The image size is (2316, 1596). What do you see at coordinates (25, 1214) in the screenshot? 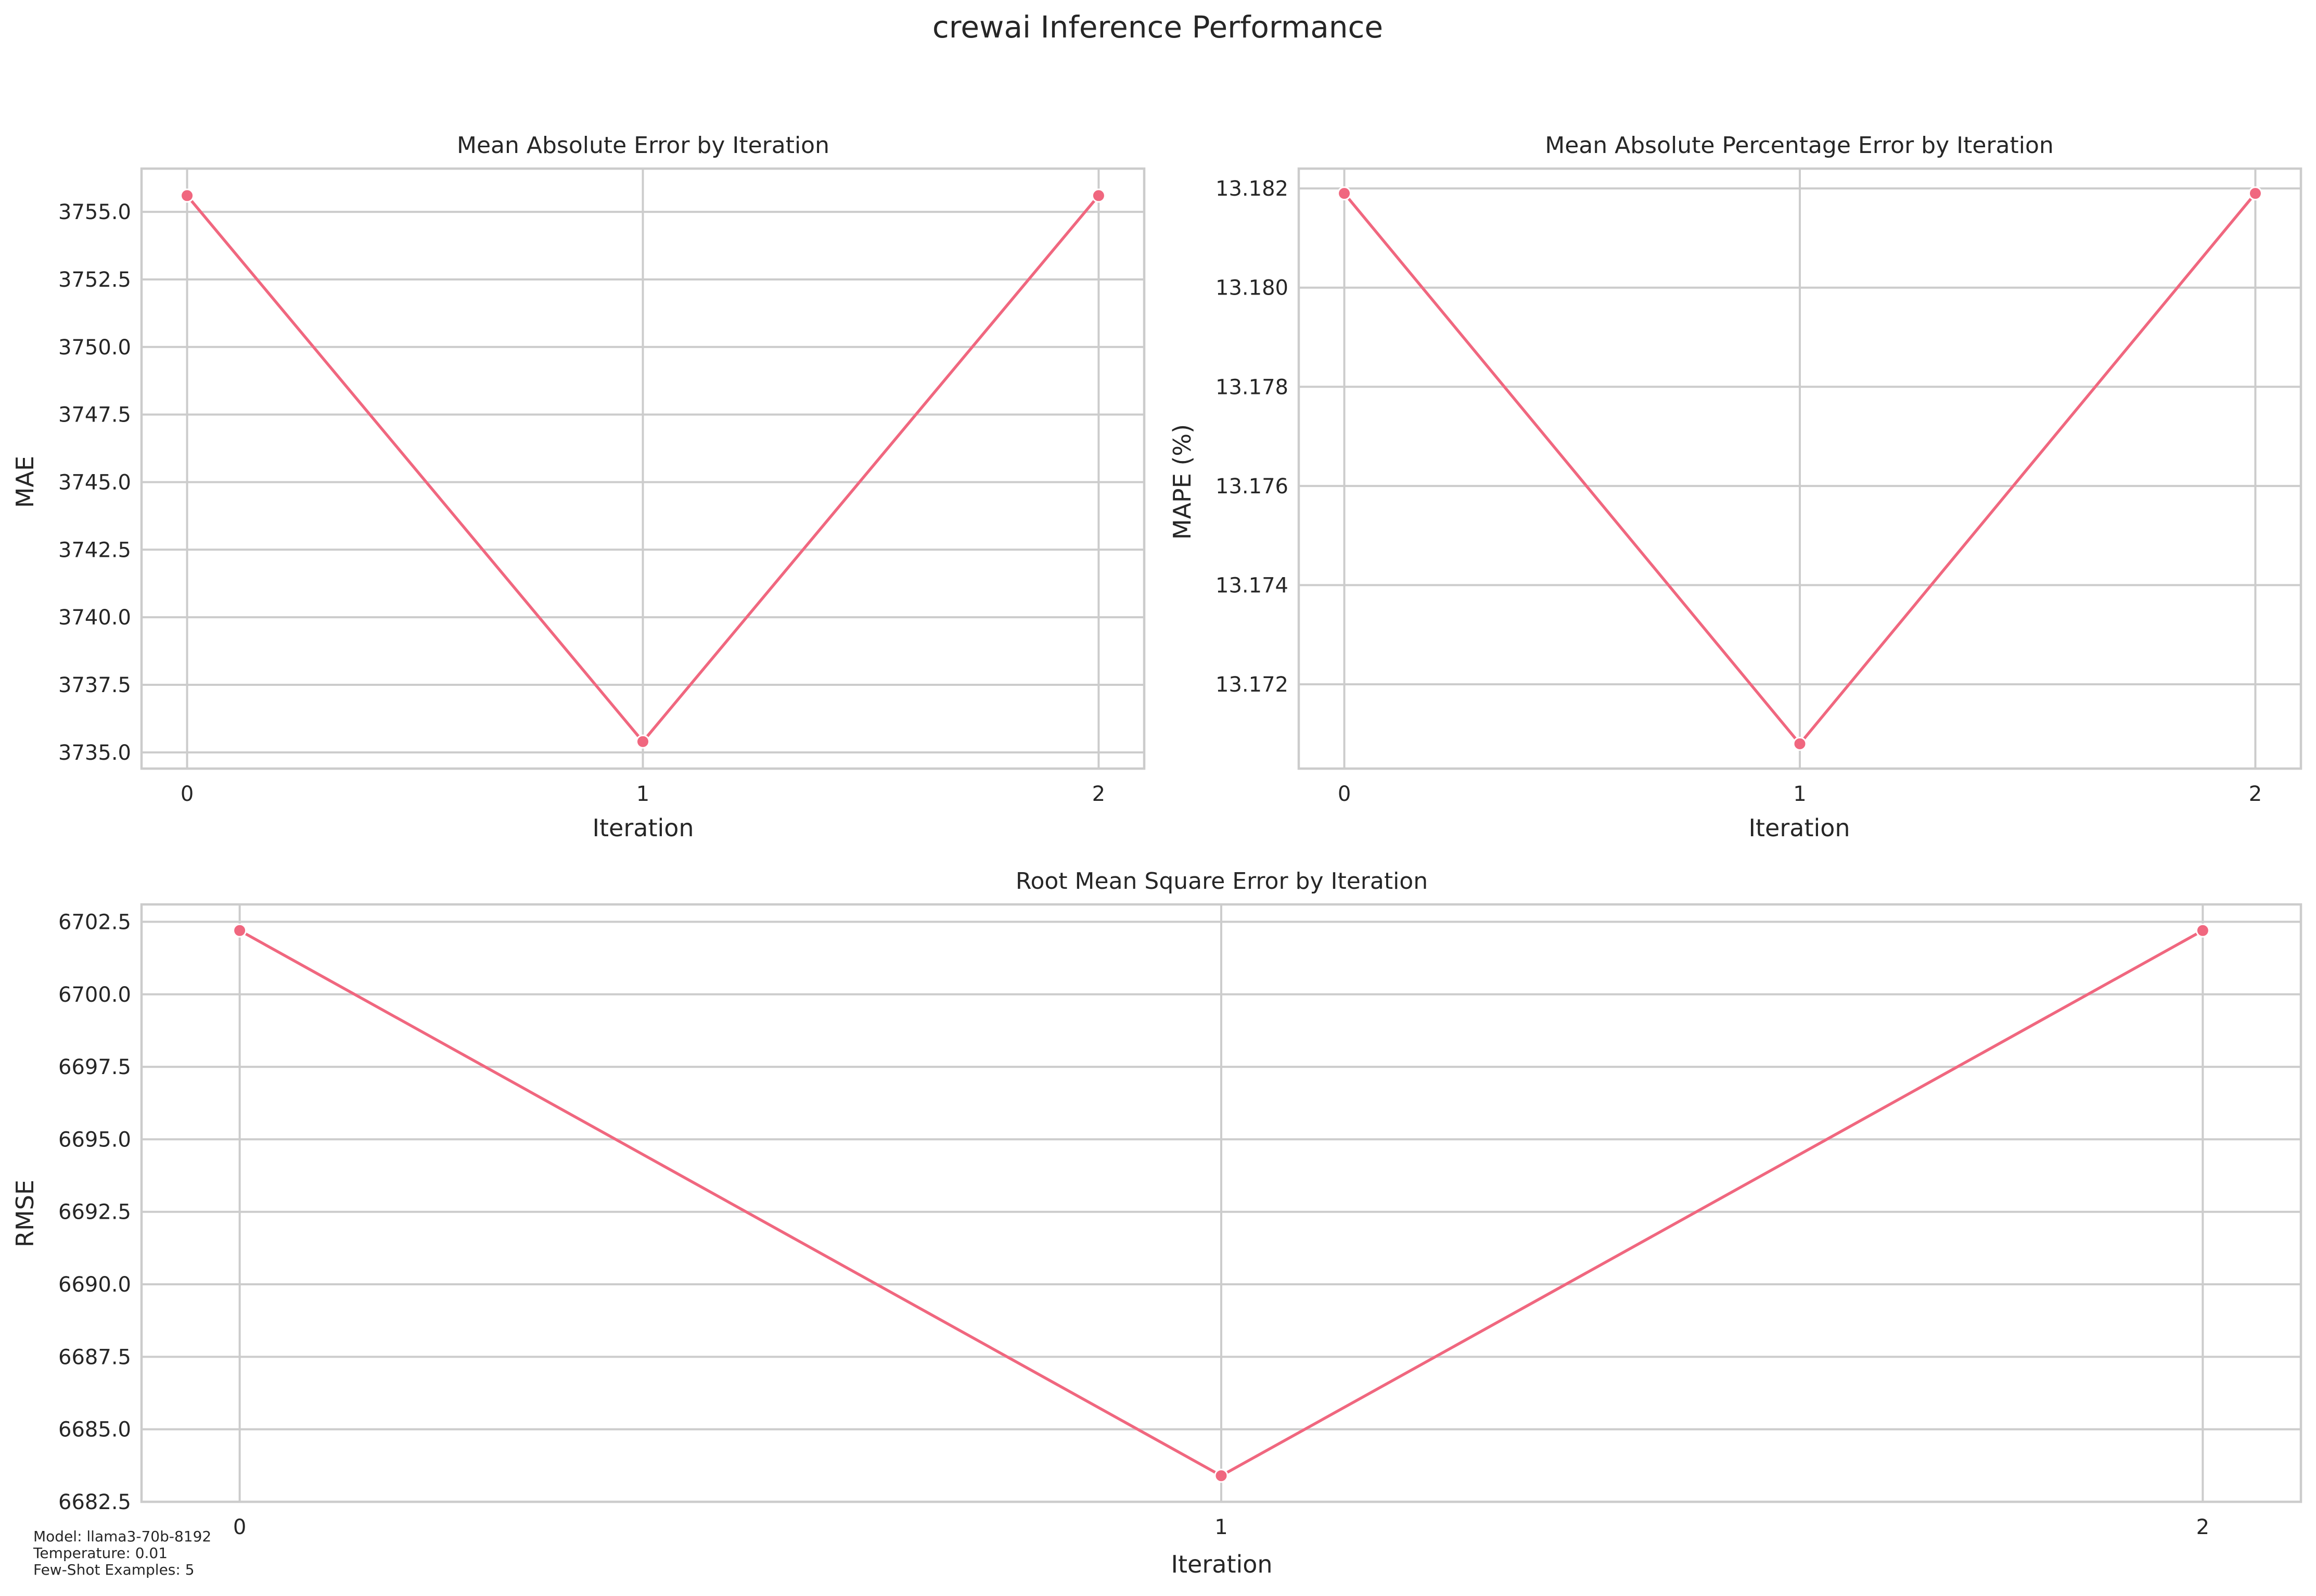
I see `rmse-ylabel: RMSE` at bounding box center [25, 1214].